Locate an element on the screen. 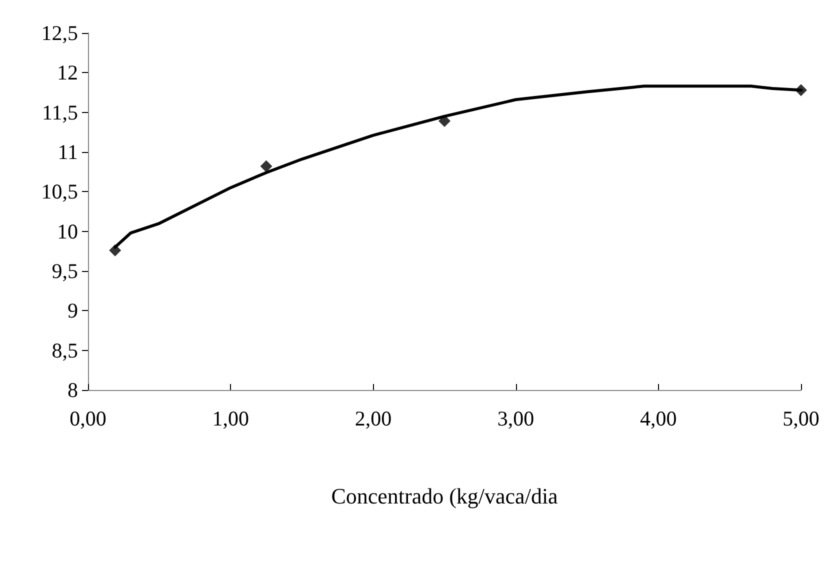 This screenshot has height=567, width=838. x-tick-label: 2,00 is located at coordinates (373, 418).